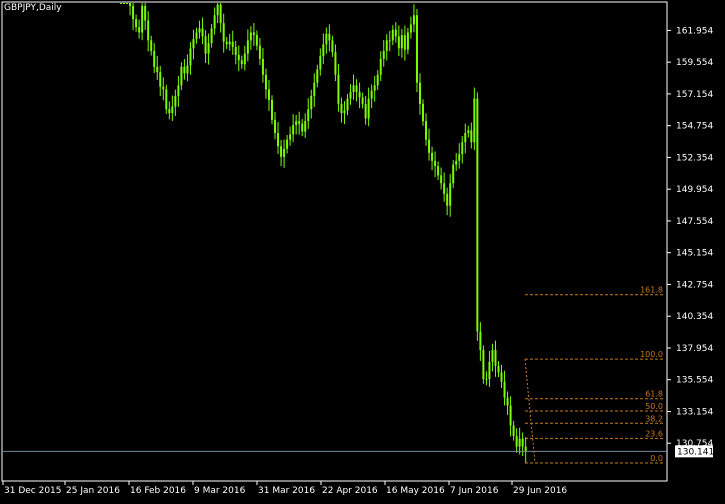  What do you see at coordinates (33, 8) in the screenshot?
I see `chart-title: GBPJPY,Daily` at bounding box center [33, 8].